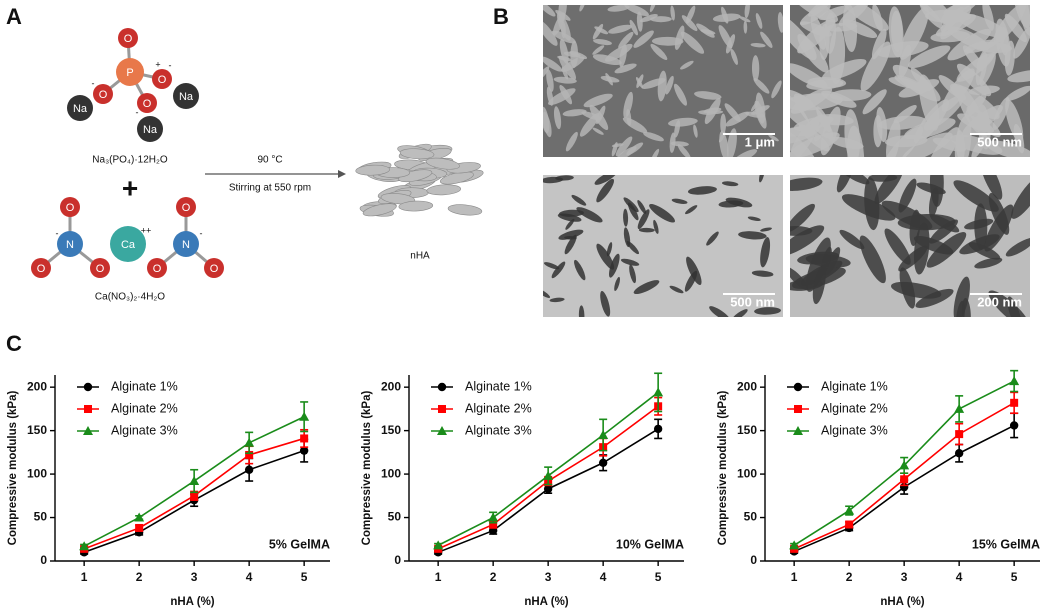 The width and height of the screenshot is (1050, 613). I want to click on atom-label: N, so click(186, 245).